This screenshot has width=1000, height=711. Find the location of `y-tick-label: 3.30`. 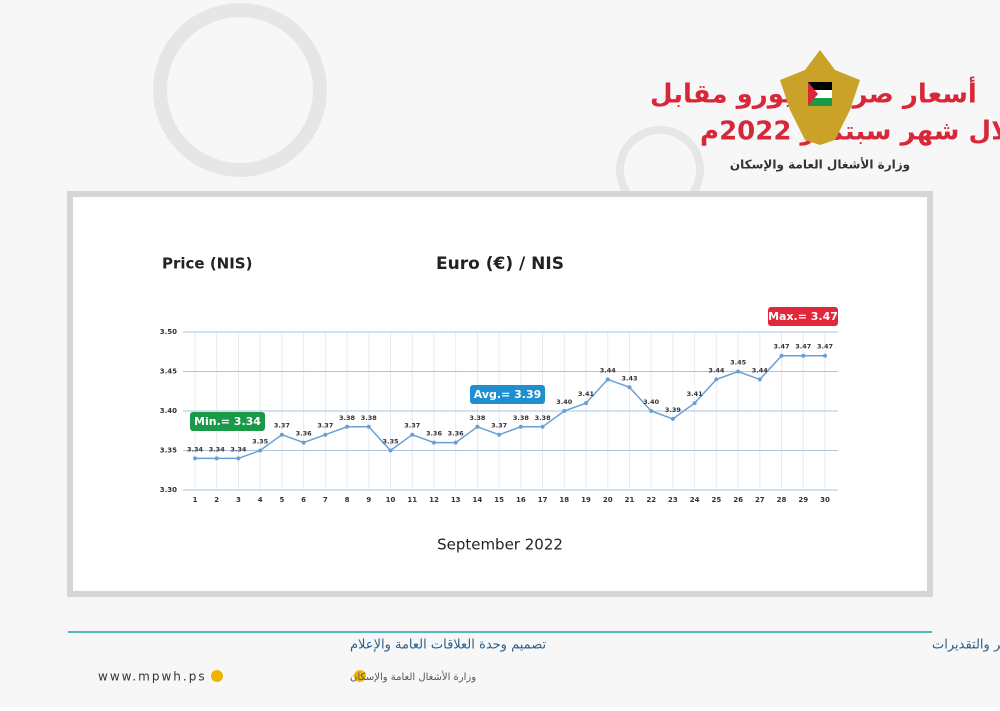

y-tick-label: 3.30 is located at coordinates (168, 490).